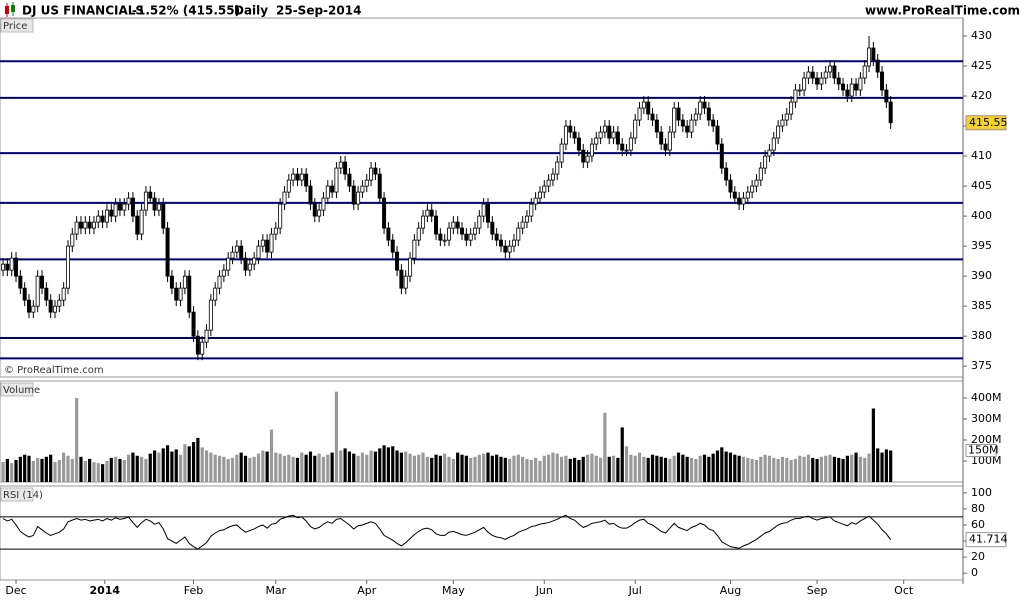 This screenshot has height=600, width=1024. Describe the element at coordinates (981, 35) in the screenshot. I see `y-tick-label: 430` at that location.